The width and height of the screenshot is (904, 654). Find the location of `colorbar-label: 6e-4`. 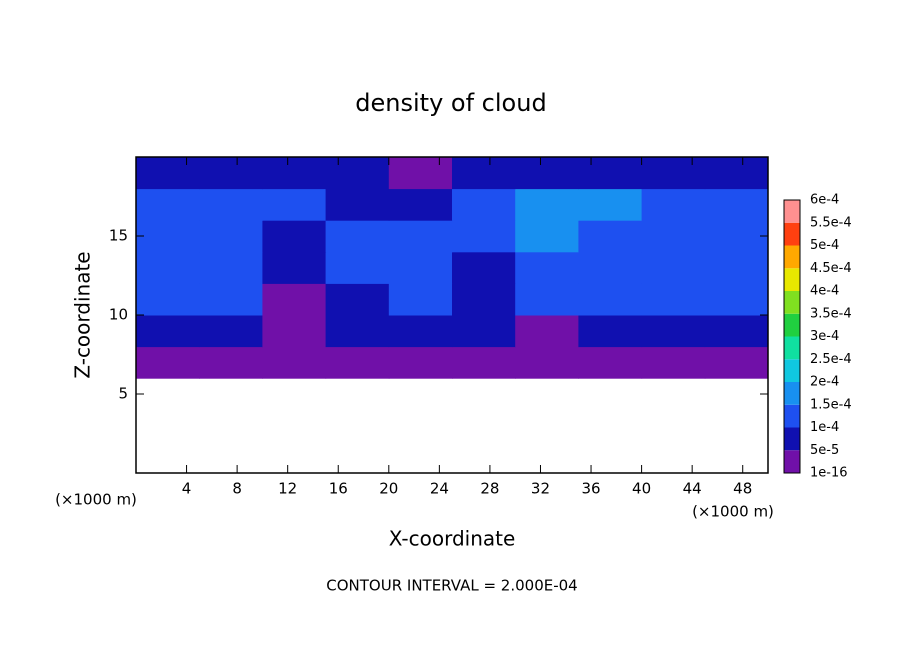

colorbar-label: 6e-4 is located at coordinates (824, 200).